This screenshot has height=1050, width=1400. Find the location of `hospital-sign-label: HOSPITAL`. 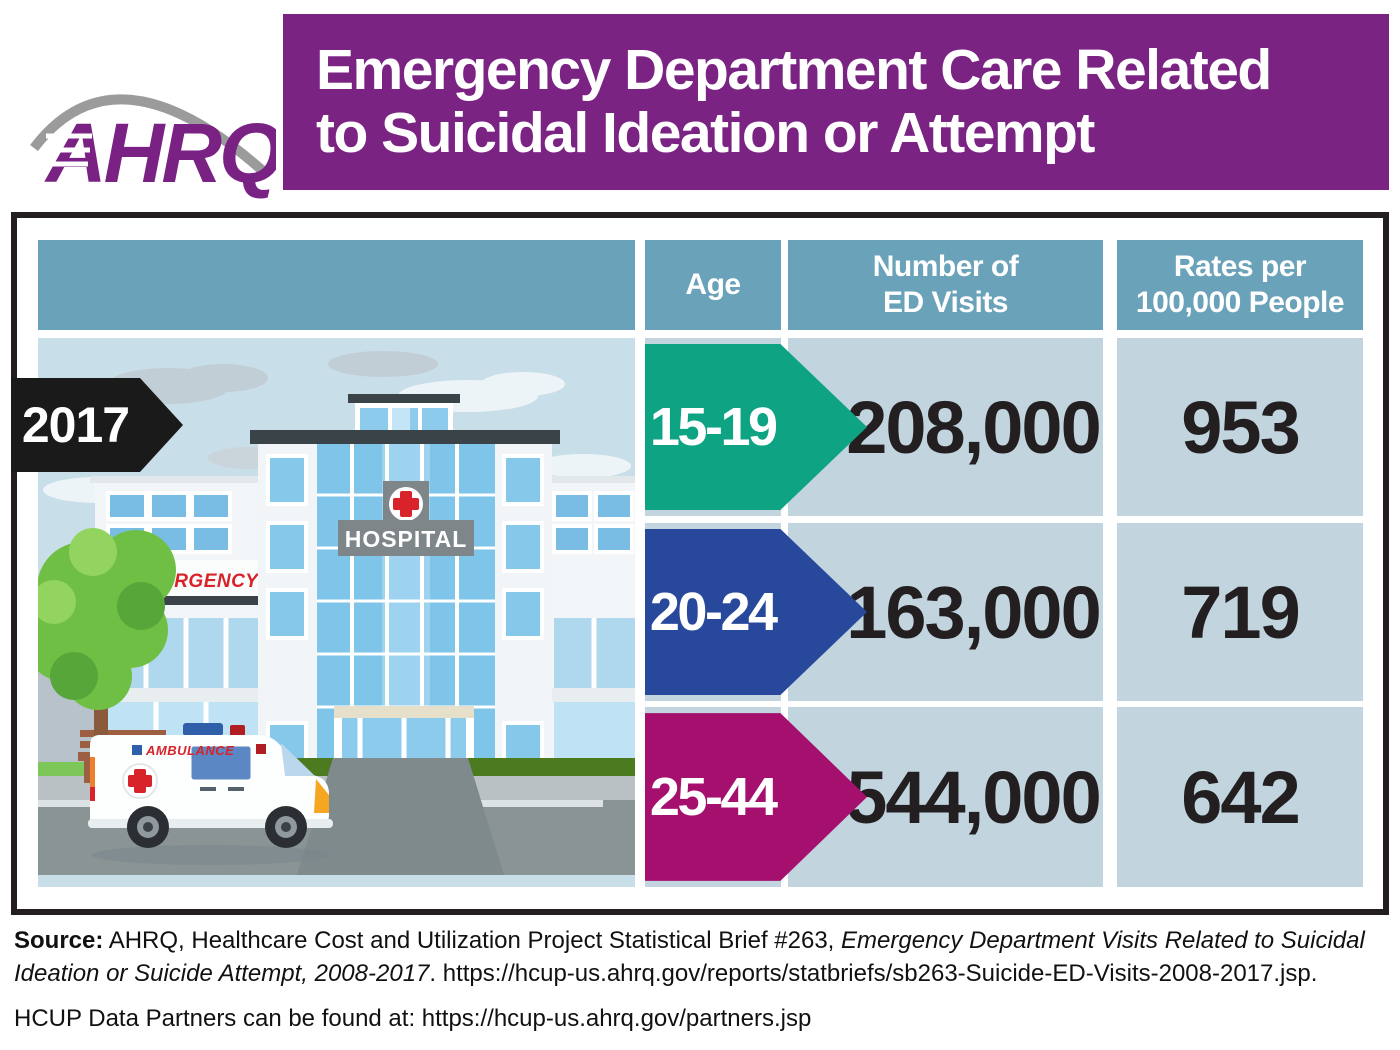

hospital-sign-label: HOSPITAL is located at coordinates (406, 539).